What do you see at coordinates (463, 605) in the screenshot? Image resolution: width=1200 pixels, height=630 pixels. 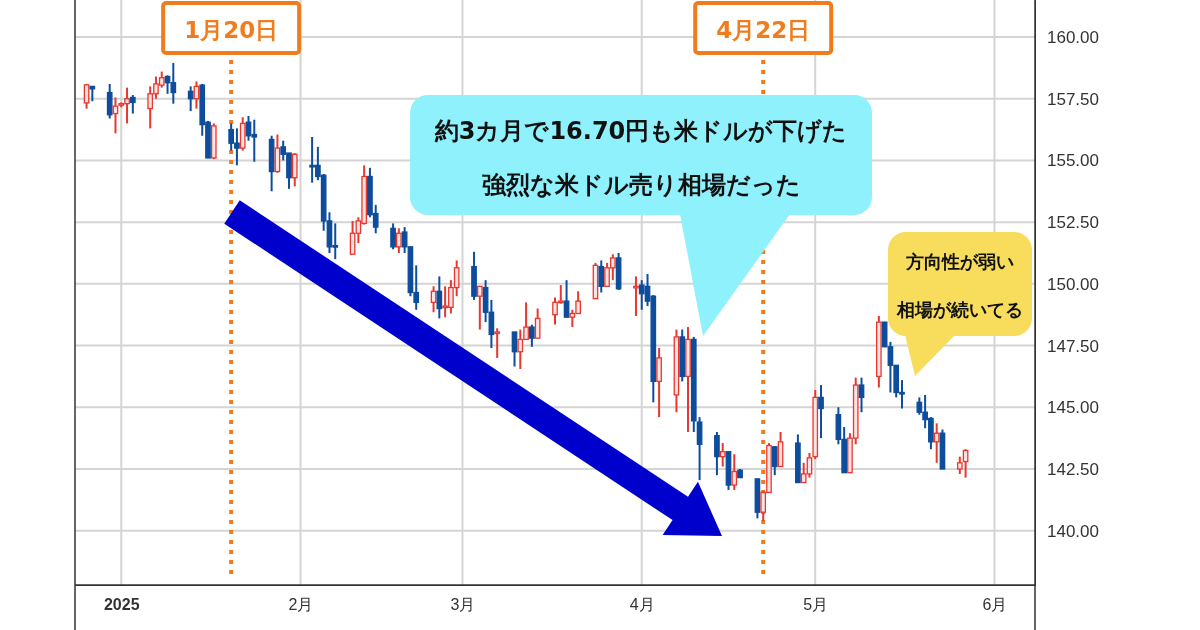 I see `x-tick-label: 3月` at bounding box center [463, 605].